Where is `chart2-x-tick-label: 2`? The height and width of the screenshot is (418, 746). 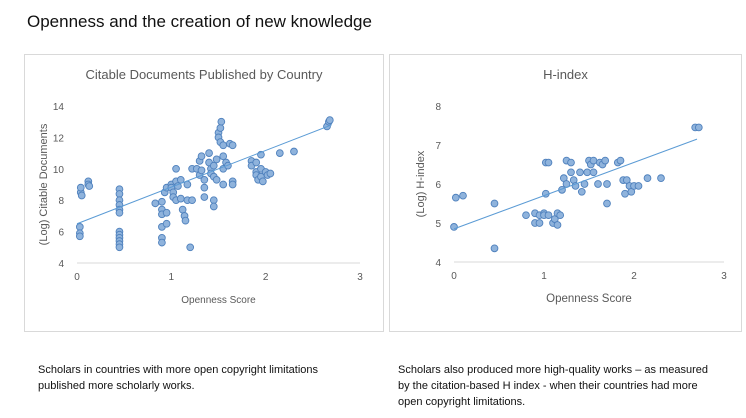
chart2-x-tick-label: 2 is located at coordinates (634, 276).